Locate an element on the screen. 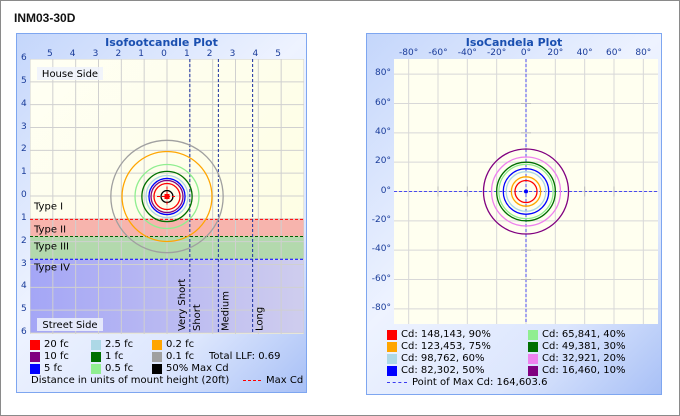 This screenshot has height=416, width=680. x-tick-label: -40° is located at coordinates (467, 53).